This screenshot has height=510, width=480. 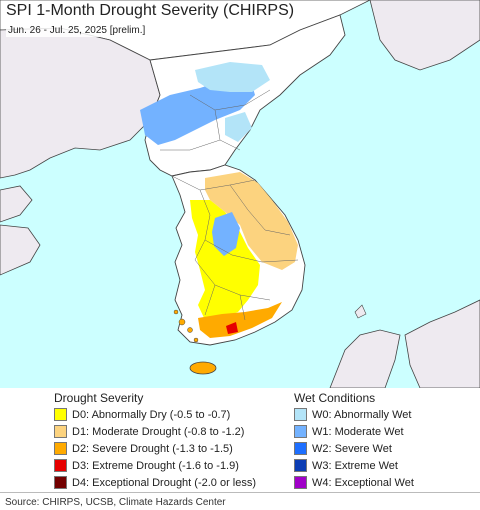 What do you see at coordinates (232, 328) in the screenshot?
I see `sk-d3-spot` at bounding box center [232, 328].